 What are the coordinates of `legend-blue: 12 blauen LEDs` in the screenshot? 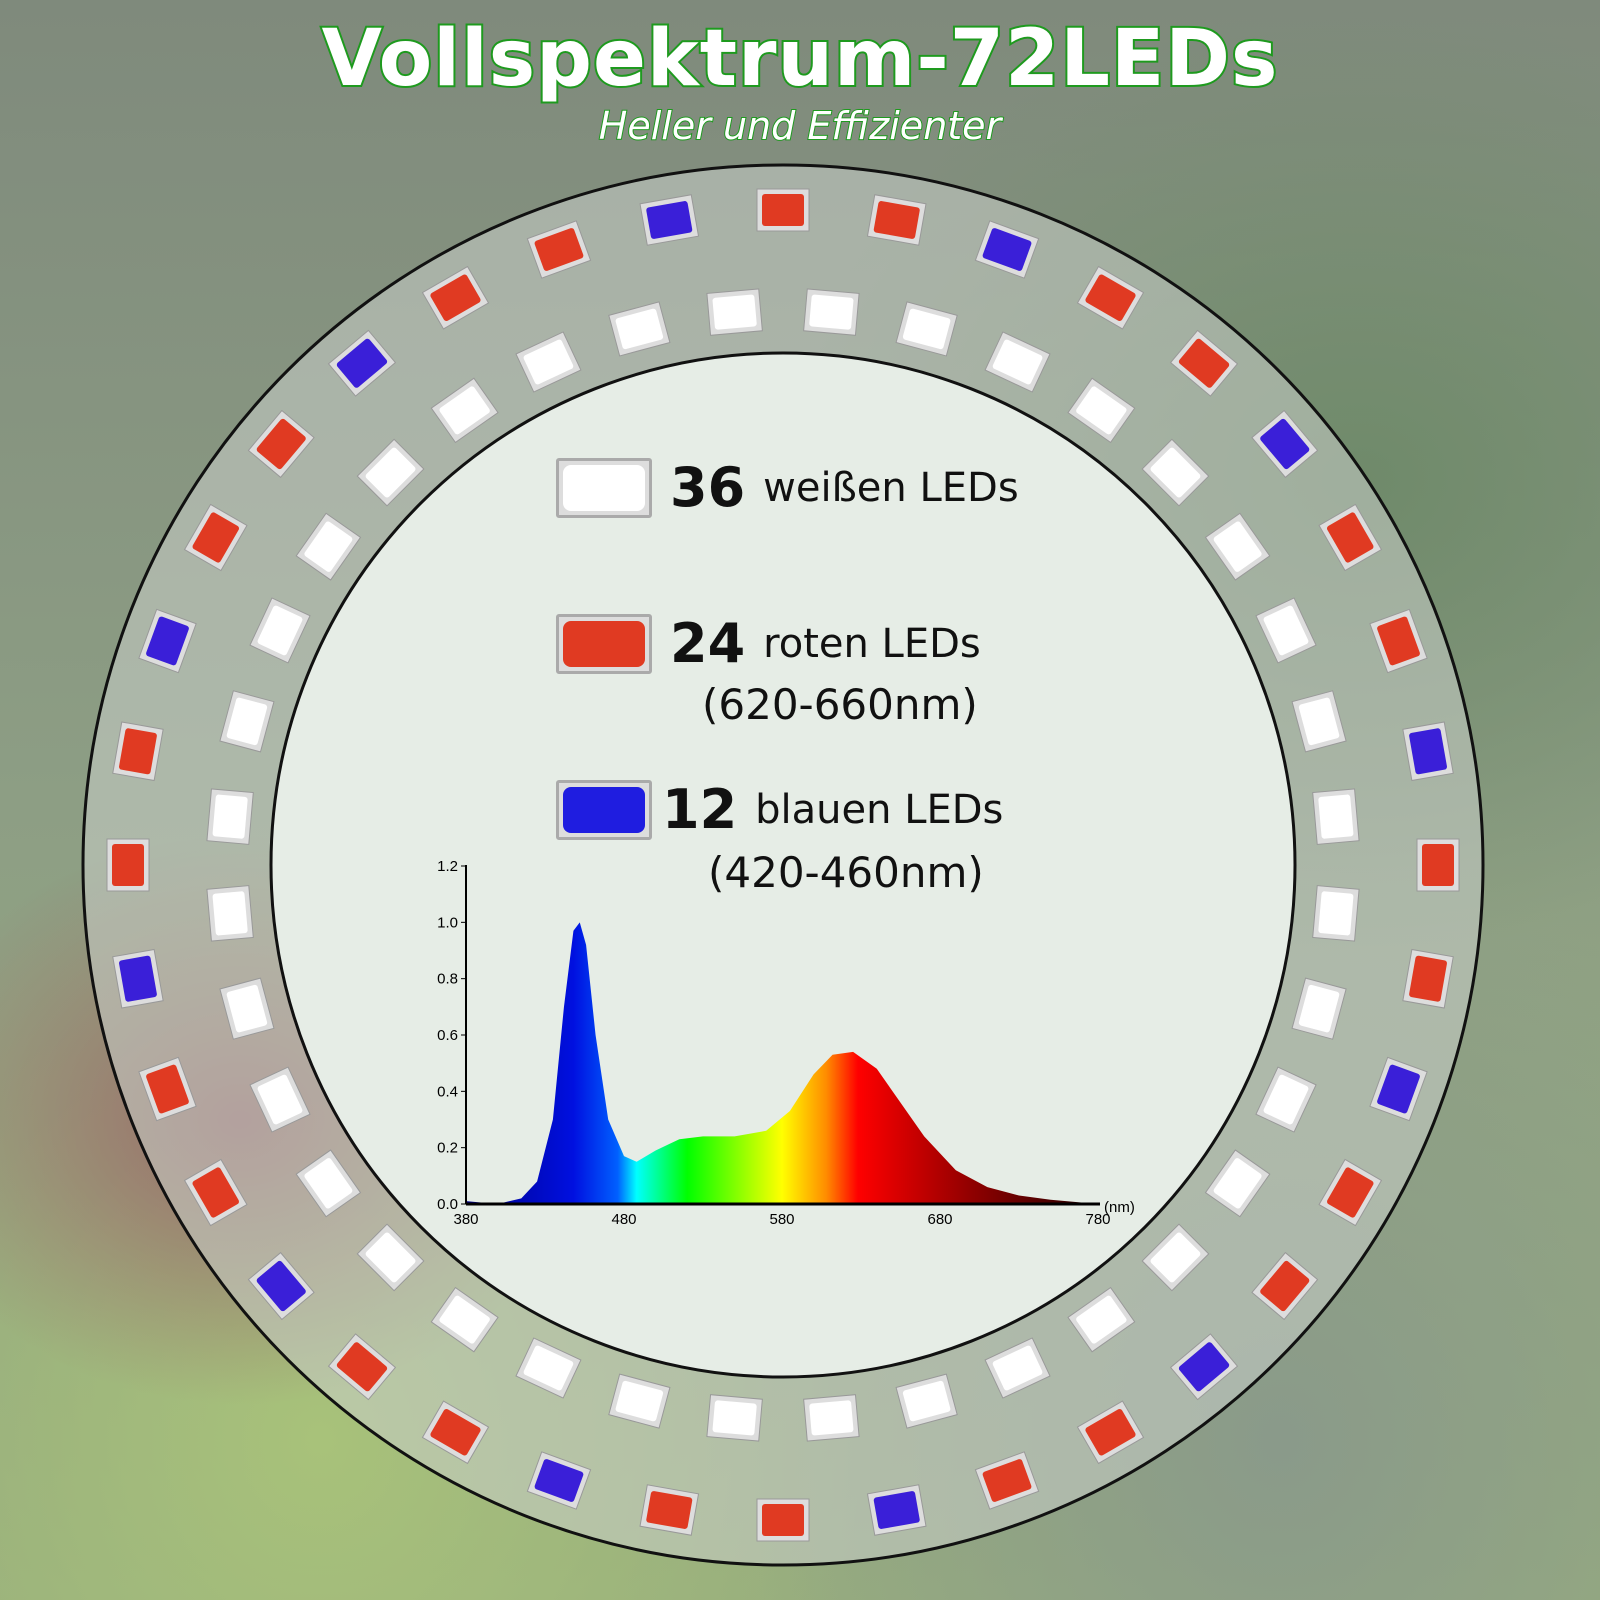 It's located at (779, 809).